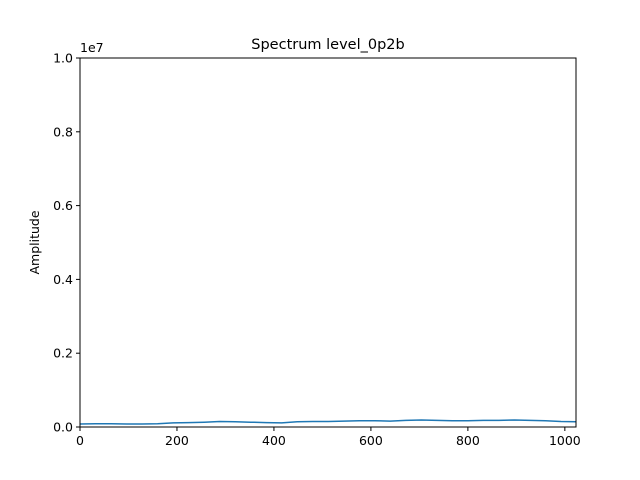 This screenshot has width=640, height=480. I want to click on y-offset-label: 1e7, so click(92, 47).